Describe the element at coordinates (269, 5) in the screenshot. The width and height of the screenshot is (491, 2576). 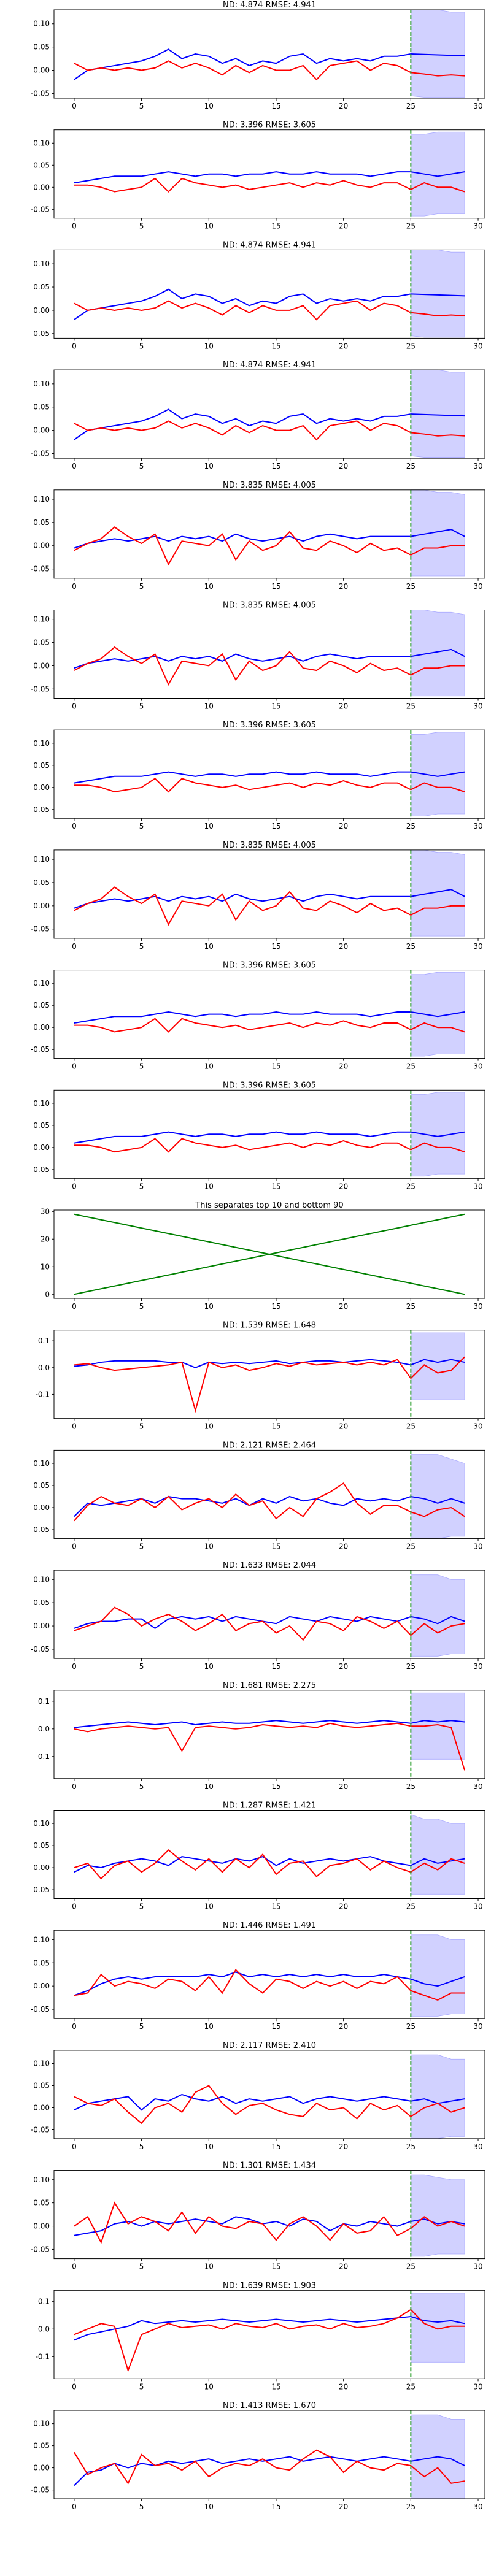
I see `subplot-title: ND: 4.874 RMSE: 4.941` at that location.